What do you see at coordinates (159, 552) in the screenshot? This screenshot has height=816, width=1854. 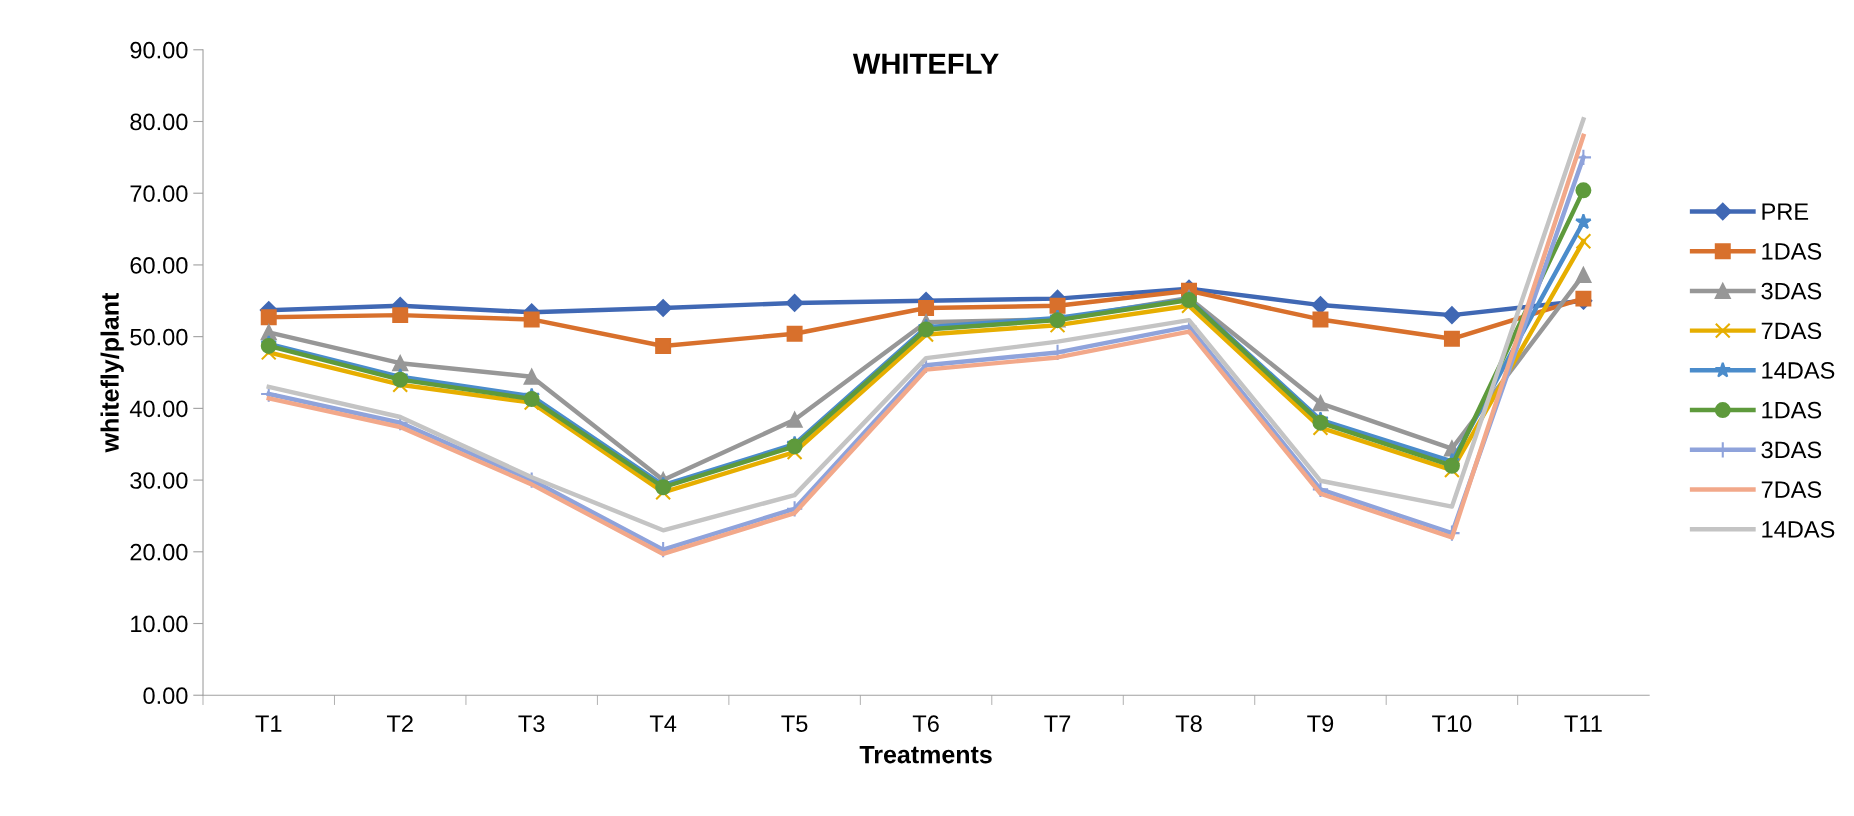 I see `y-tick-label: 20.00` at bounding box center [159, 552].